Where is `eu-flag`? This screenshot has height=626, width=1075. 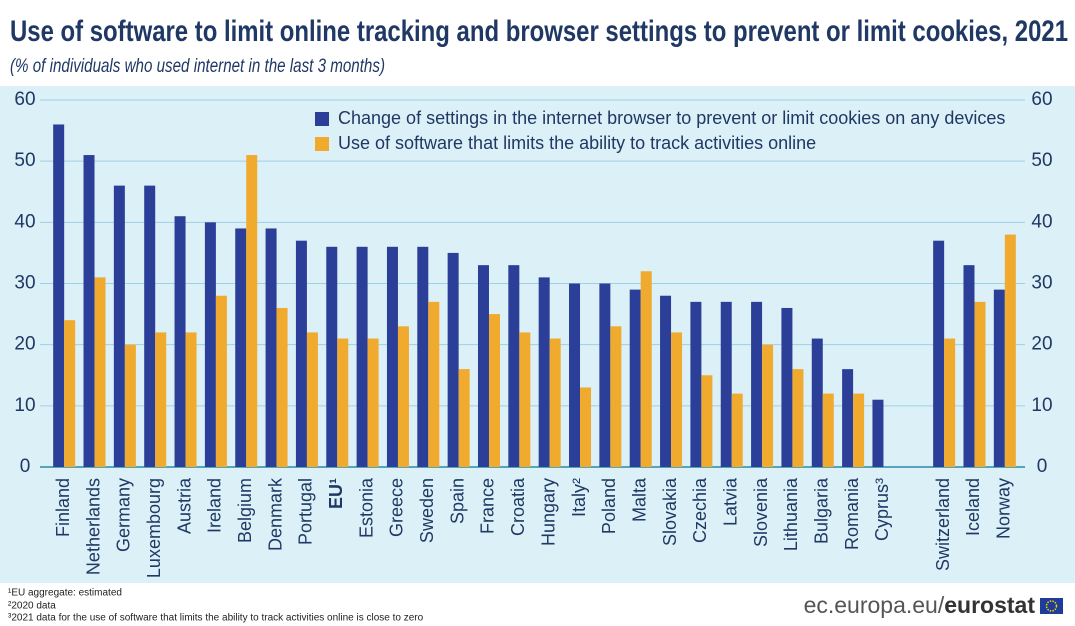
eu-flag is located at coordinates (1051, 606).